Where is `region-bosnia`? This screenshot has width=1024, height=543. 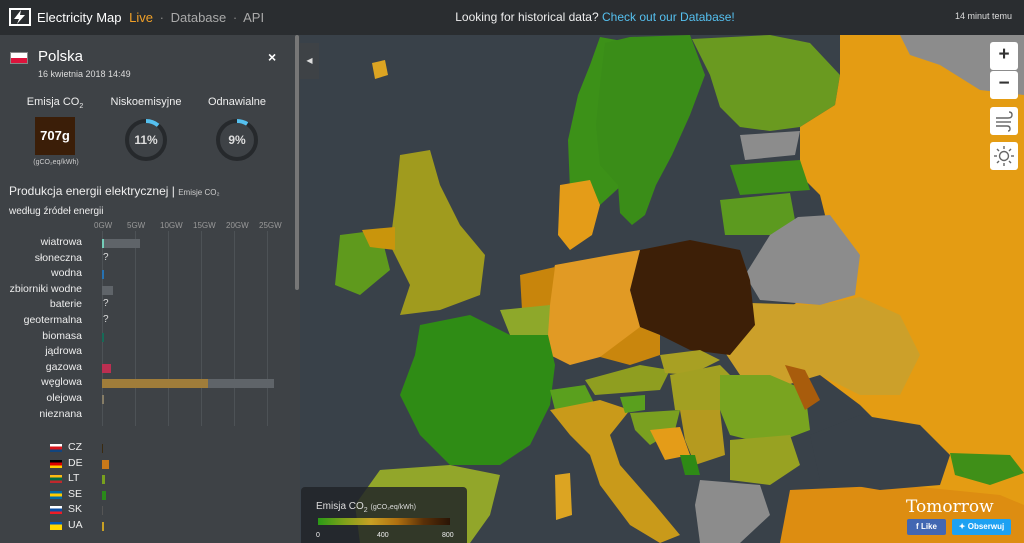 region-bosnia is located at coordinates (670, 443).